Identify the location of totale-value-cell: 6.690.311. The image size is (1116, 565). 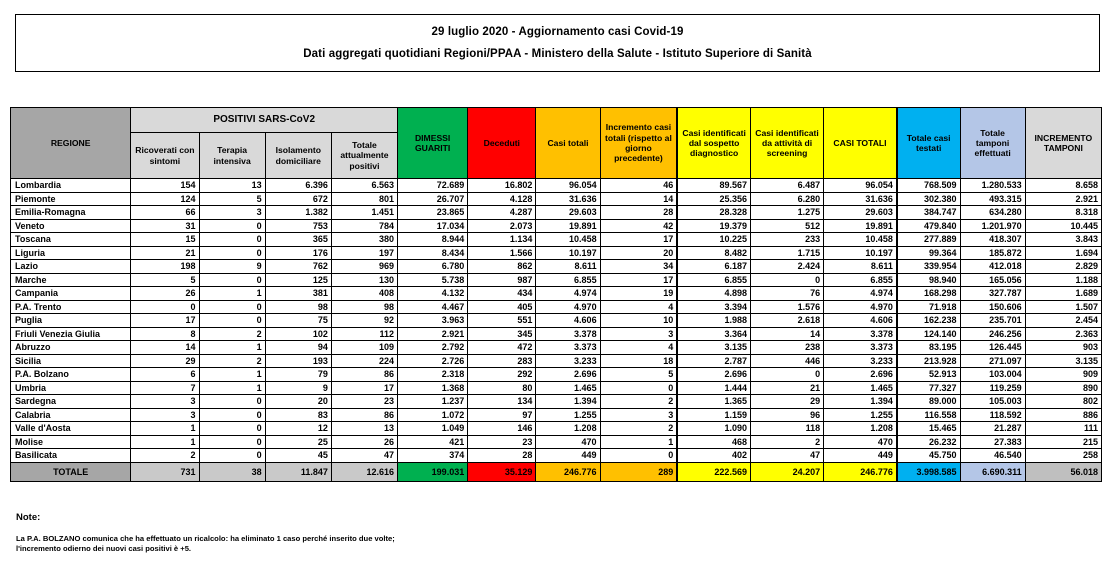
(992, 471).